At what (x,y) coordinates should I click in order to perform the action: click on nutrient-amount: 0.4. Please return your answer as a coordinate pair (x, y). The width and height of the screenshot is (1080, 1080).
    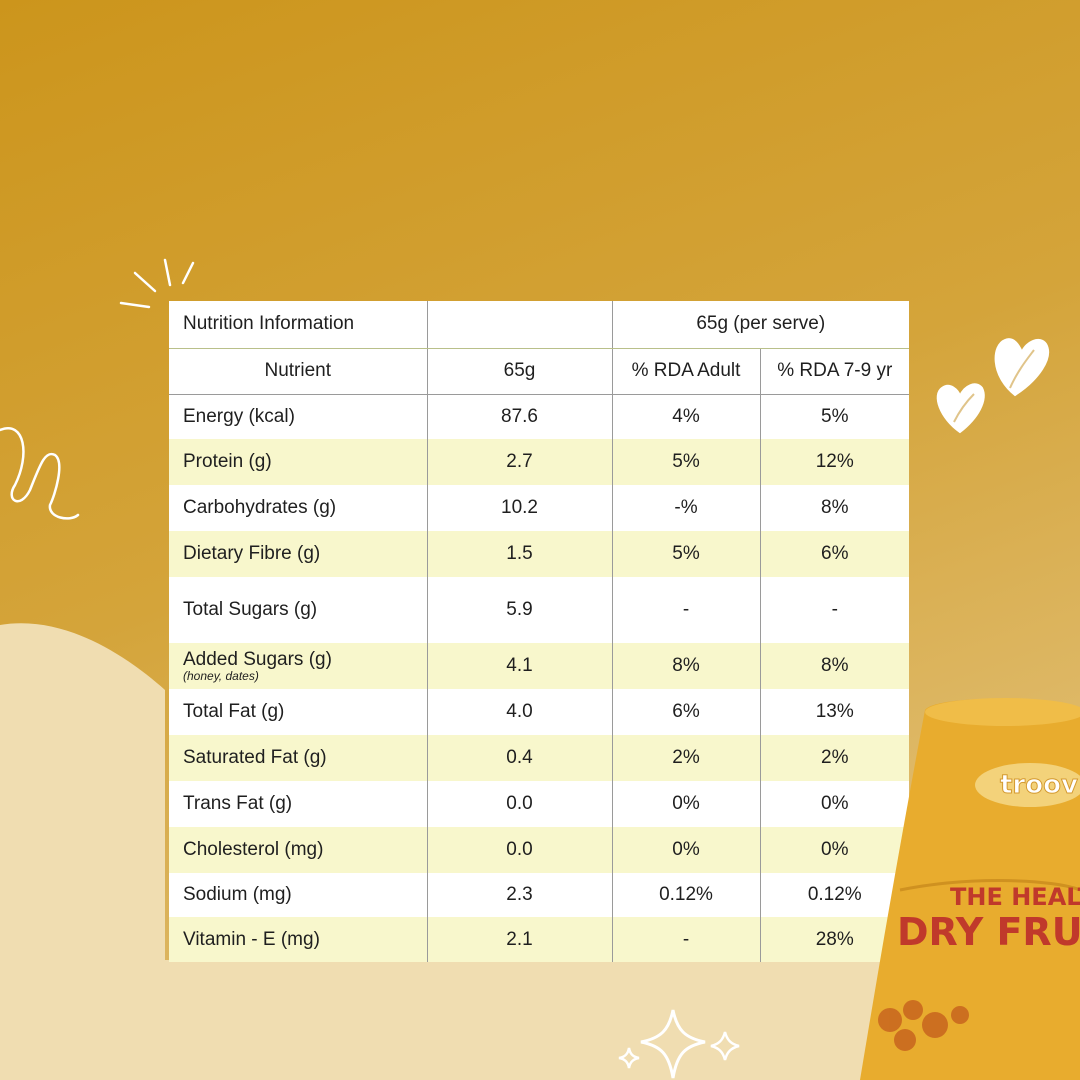
    Looking at the image, I should click on (520, 758).